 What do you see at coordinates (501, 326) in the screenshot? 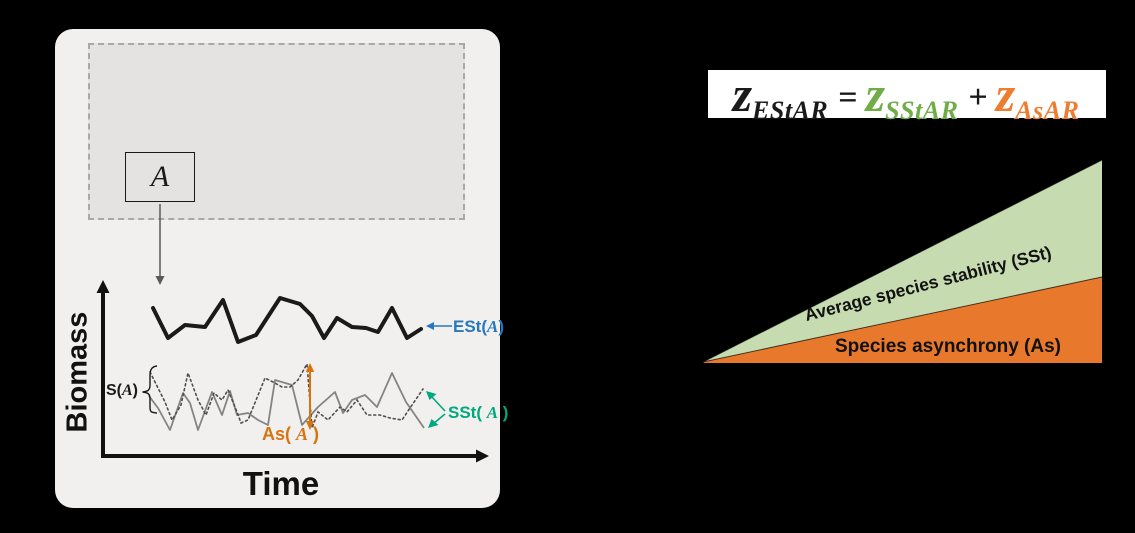
I see `est-annotation-suffix: )` at bounding box center [501, 326].